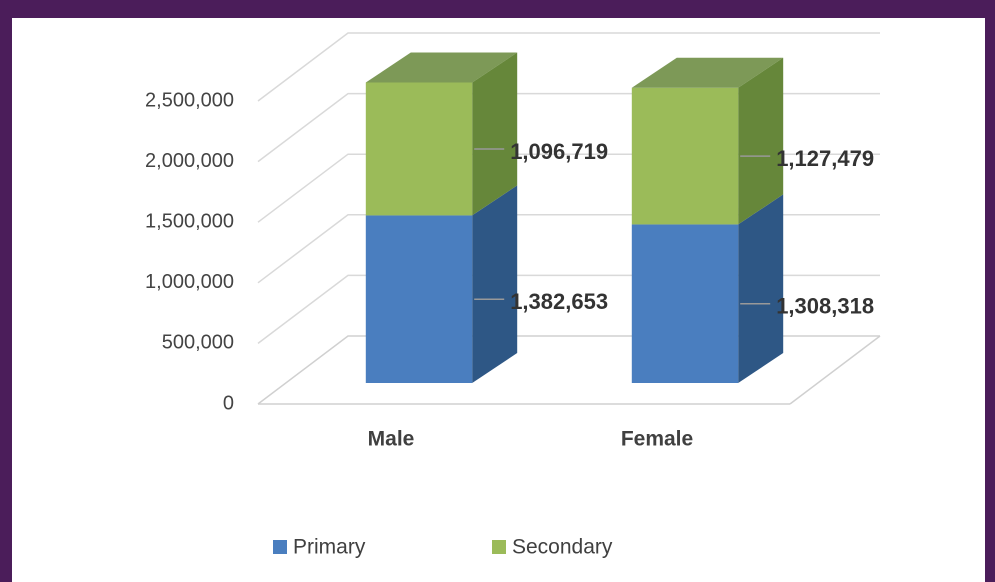 The width and height of the screenshot is (995, 582). Describe the element at coordinates (391, 439) in the screenshot. I see `x-tick-label: Male` at that location.